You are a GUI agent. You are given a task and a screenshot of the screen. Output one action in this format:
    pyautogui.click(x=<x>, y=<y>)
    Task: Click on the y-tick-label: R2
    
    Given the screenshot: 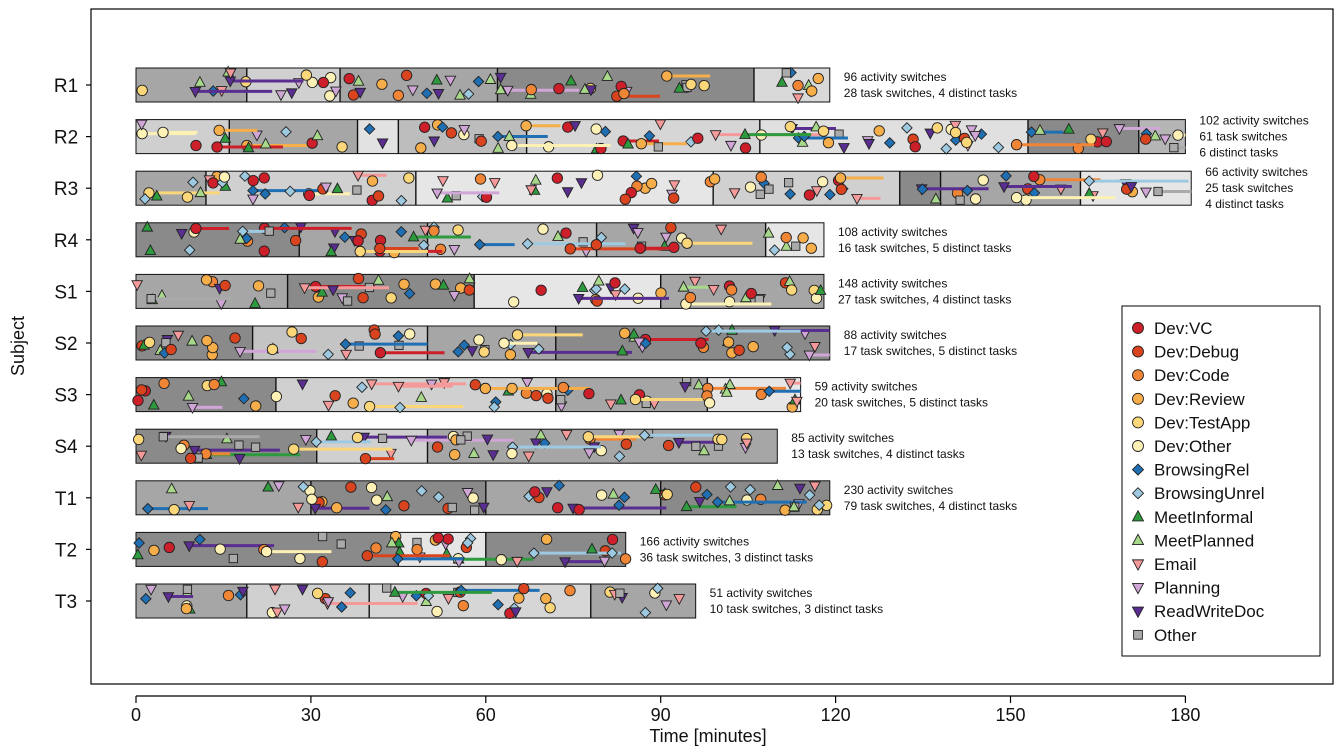 What is the action you would take?
    pyautogui.click(x=66, y=138)
    